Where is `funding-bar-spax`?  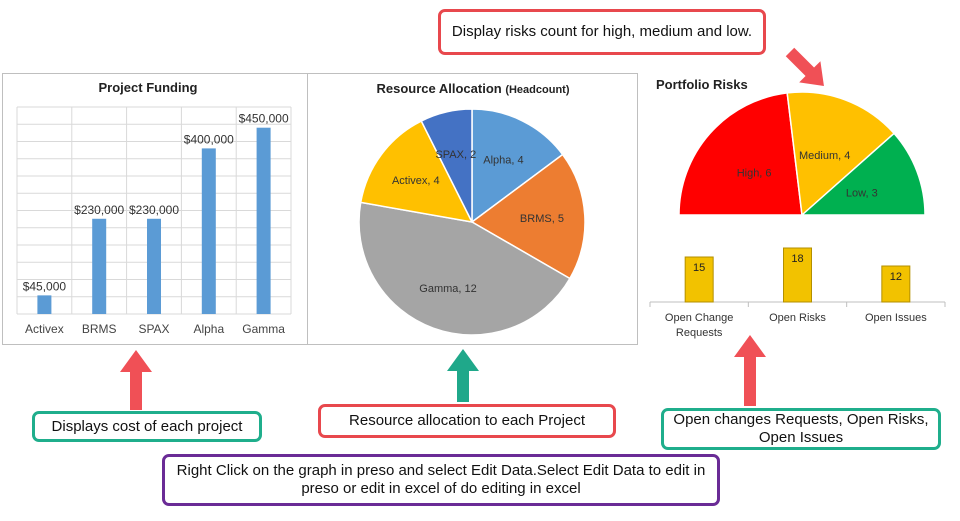
funding-bar-spax is located at coordinates (154, 266).